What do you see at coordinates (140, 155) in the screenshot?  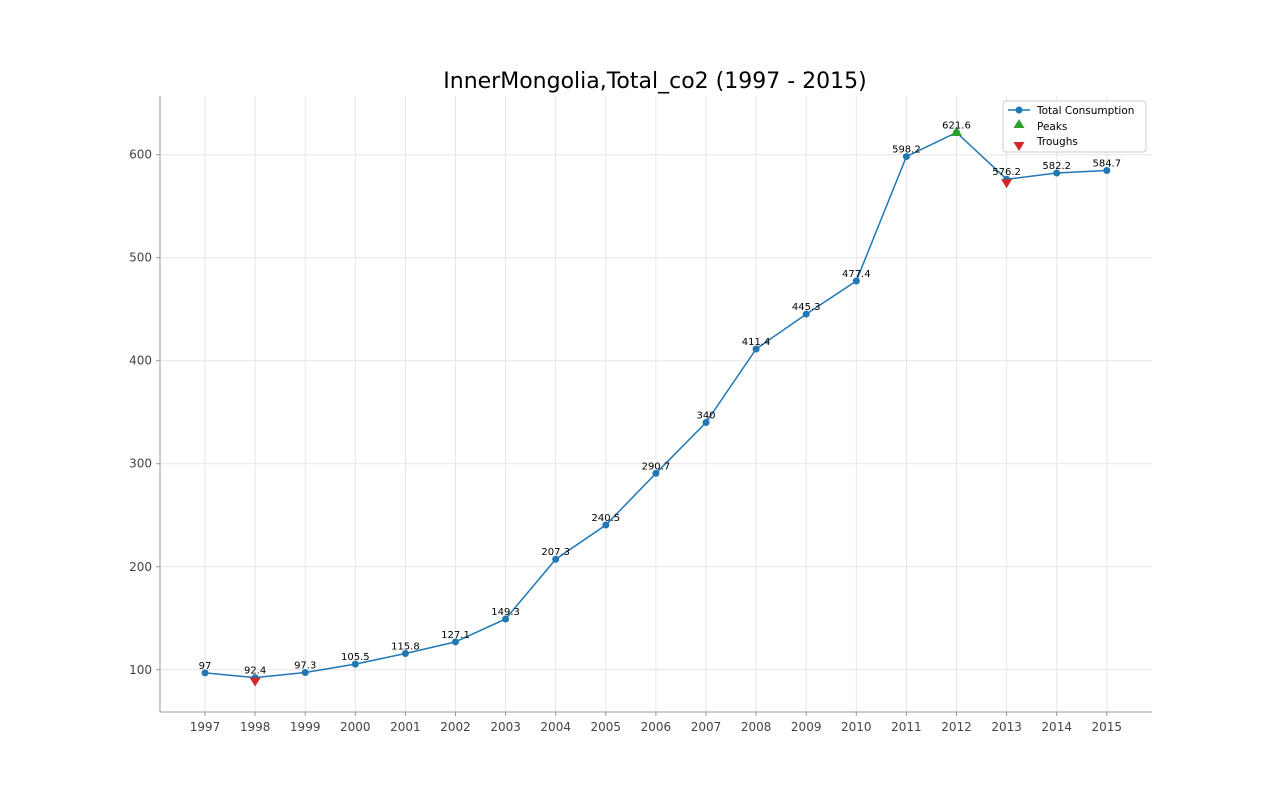 I see `y-tick-label: 600` at bounding box center [140, 155].